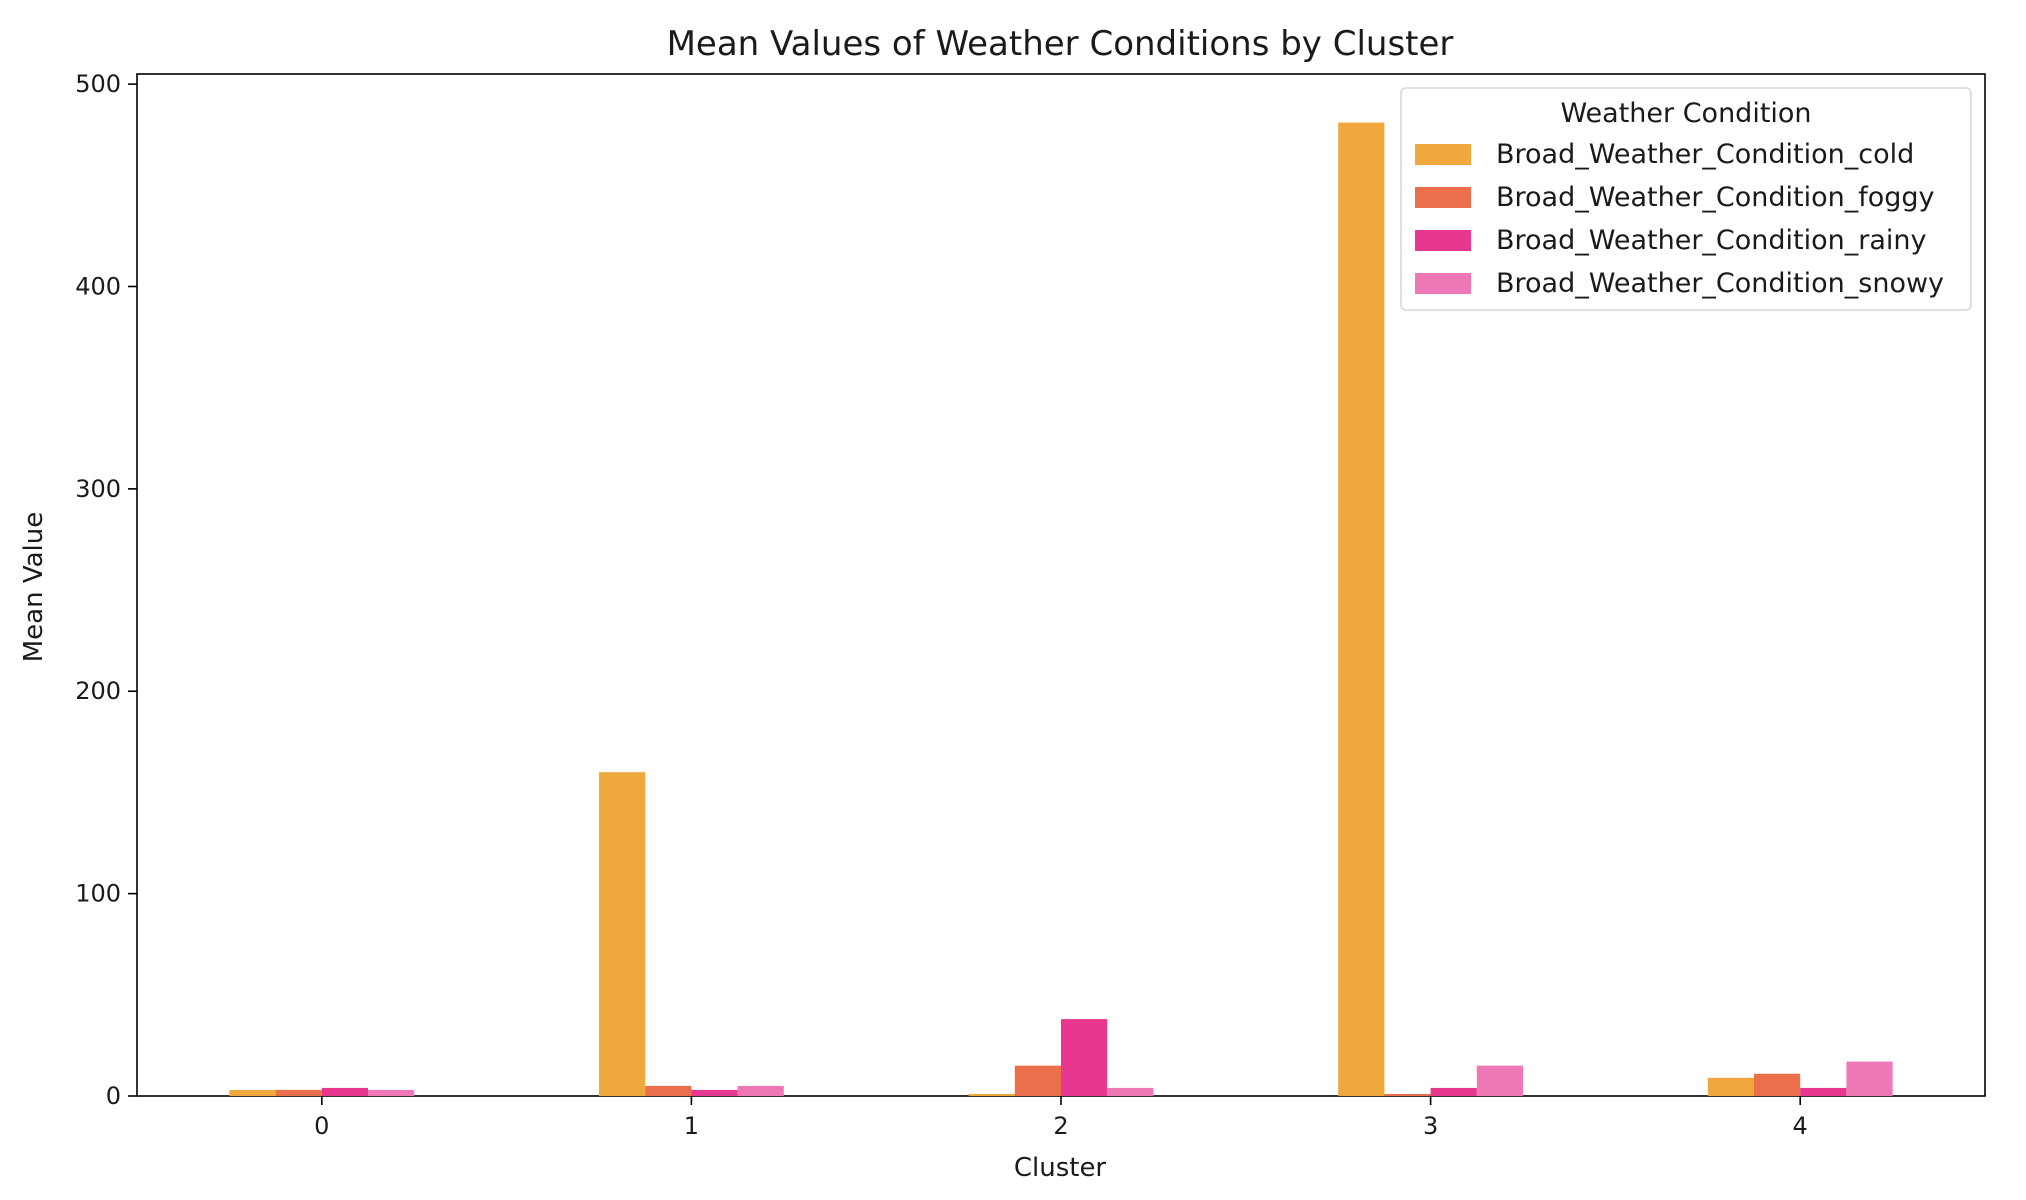 This screenshot has width=2026, height=1200. I want to click on x-tick-label: 3, so click(1430, 1126).